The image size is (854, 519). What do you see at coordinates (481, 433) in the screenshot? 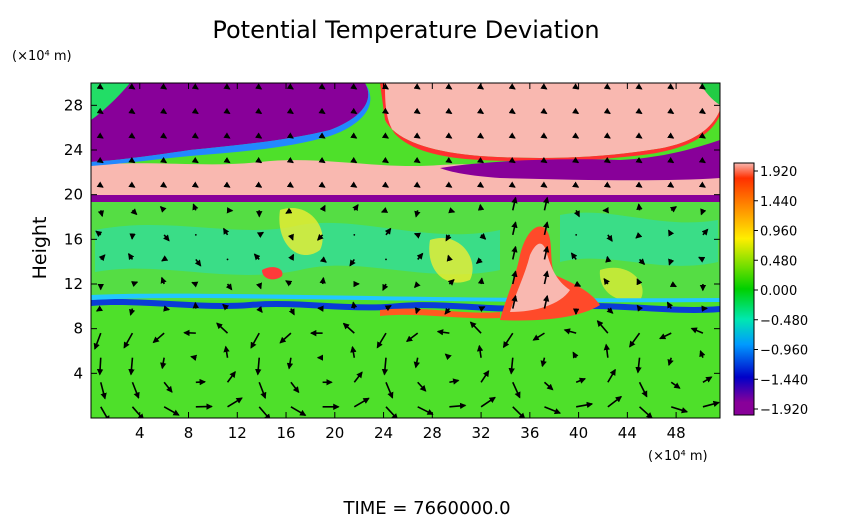
I see `x-tick-label: 32` at bounding box center [481, 433].